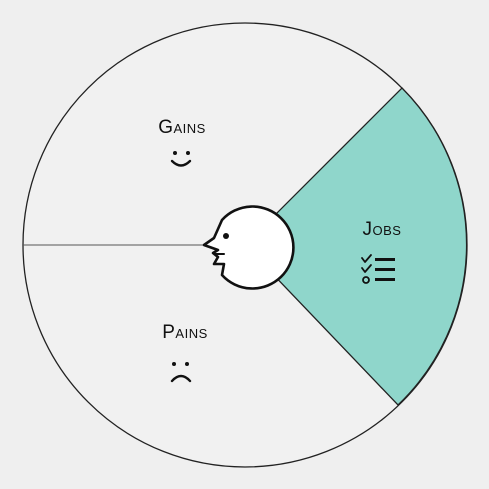 The image size is (489, 489). Describe the element at coordinates (182, 127) in the screenshot. I see `gains-label: Gains` at that location.